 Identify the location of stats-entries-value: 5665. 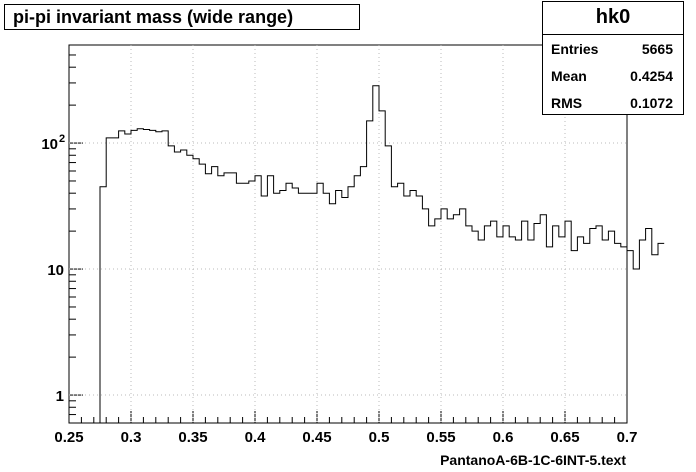
(657, 48).